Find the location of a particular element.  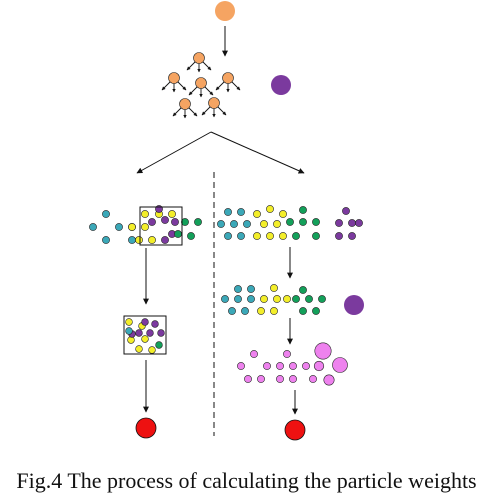

result-left is located at coordinates (146, 428).